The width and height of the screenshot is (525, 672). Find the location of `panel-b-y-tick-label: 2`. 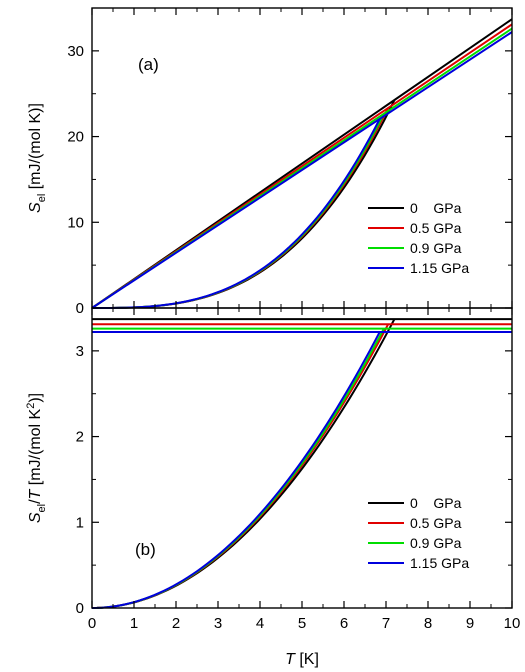

panel-b-y-tick-label: 2 is located at coordinates (80, 437).